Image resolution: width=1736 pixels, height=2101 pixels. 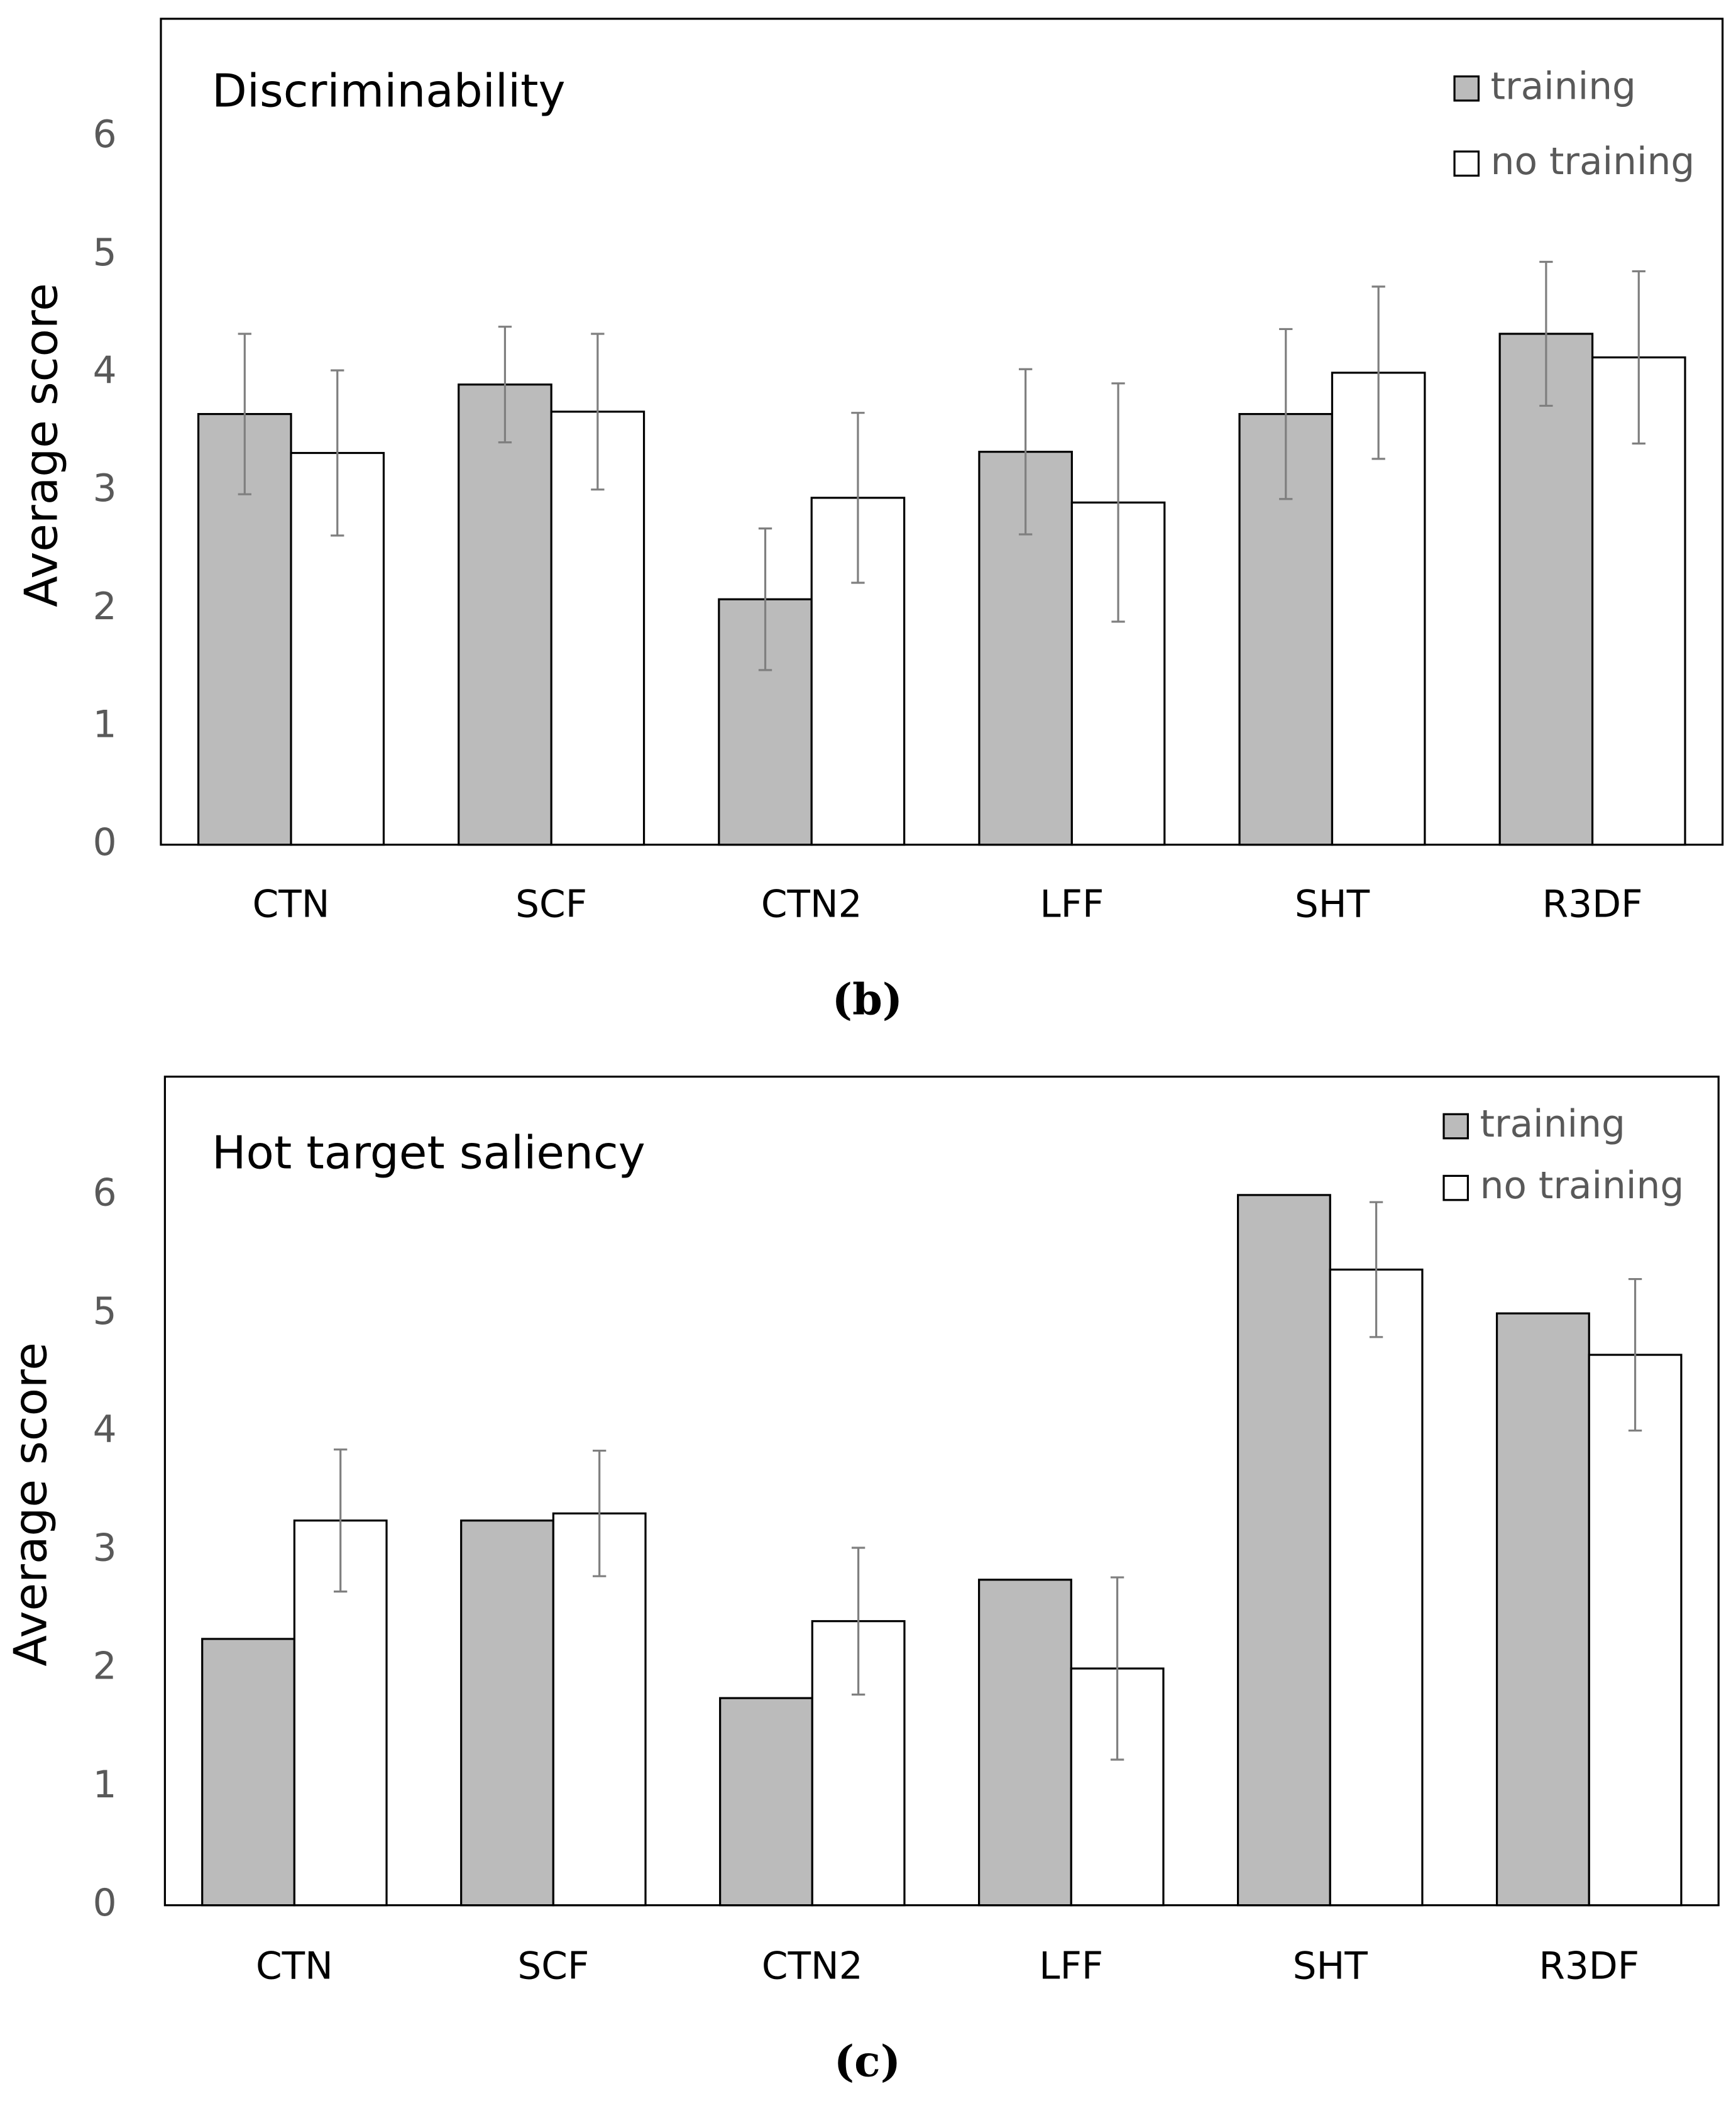 I want to click on caption: (b), so click(x=868, y=1000).